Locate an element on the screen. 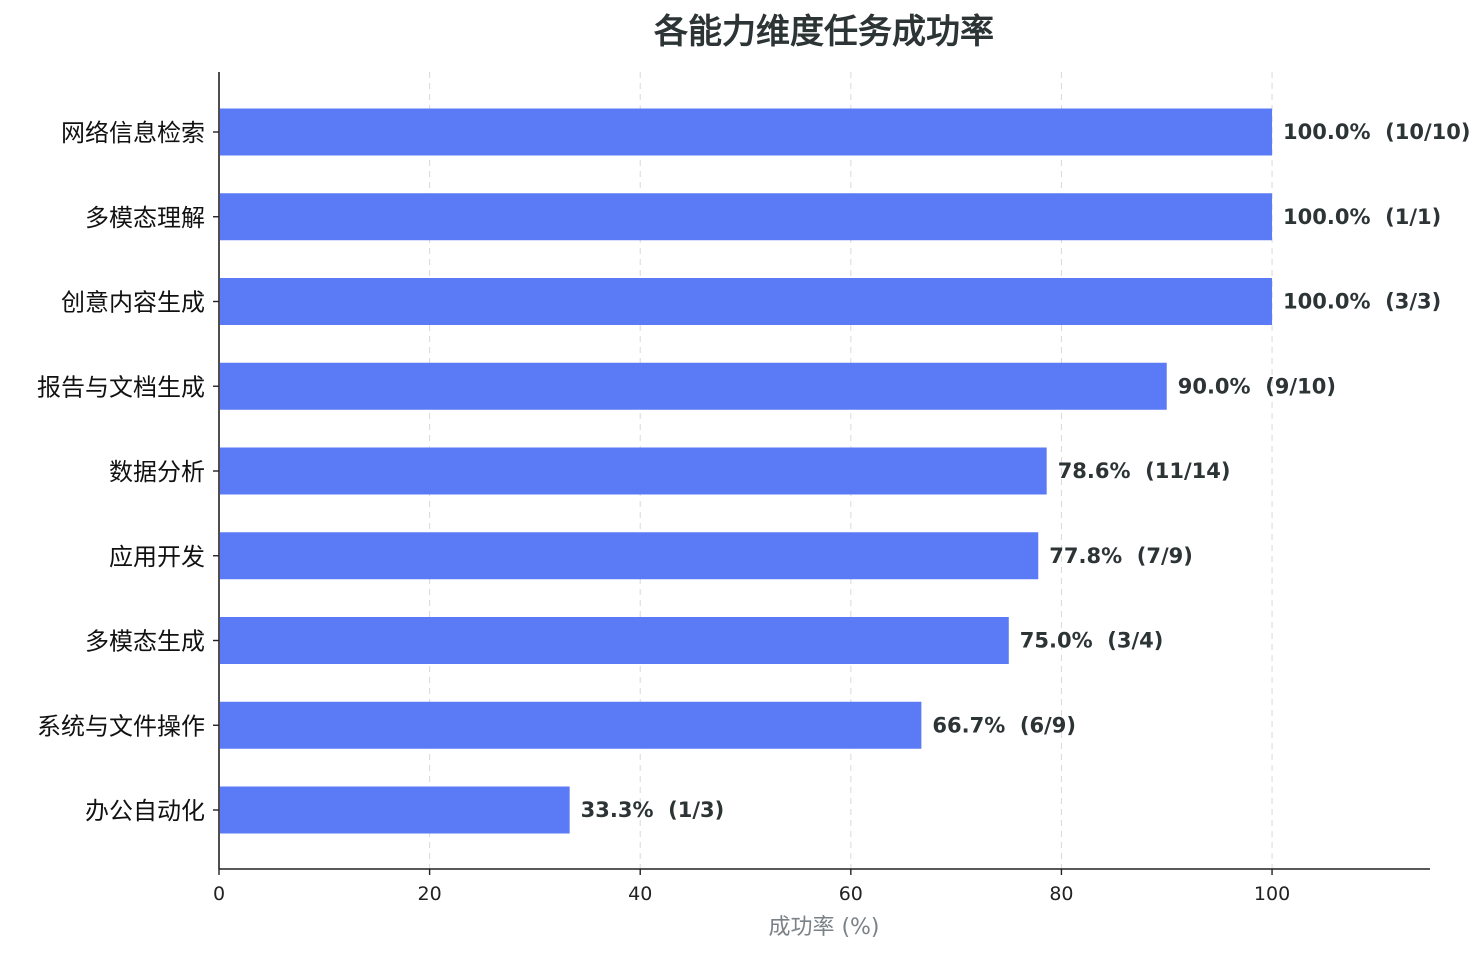 The width and height of the screenshot is (1480, 955). bar-value-label: 90.0% (9/10) is located at coordinates (1257, 386).